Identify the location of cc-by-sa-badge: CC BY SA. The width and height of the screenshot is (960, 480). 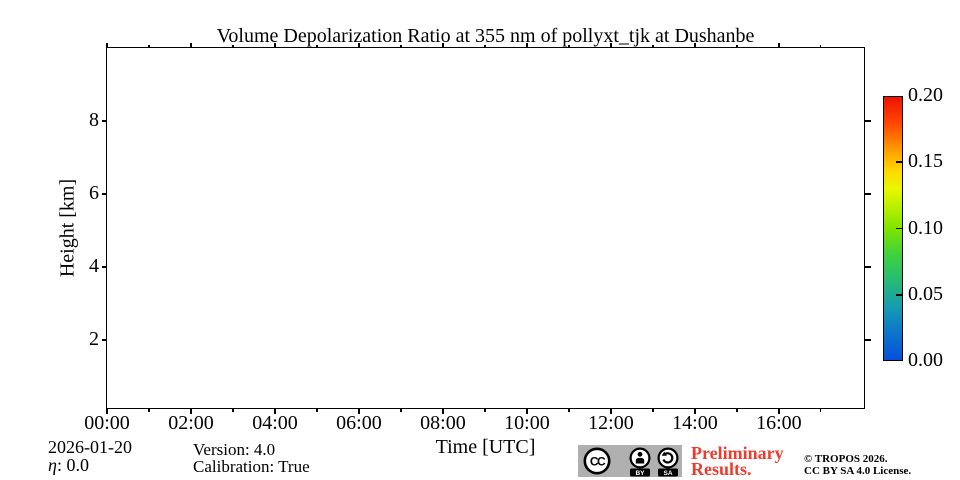
(630, 461).